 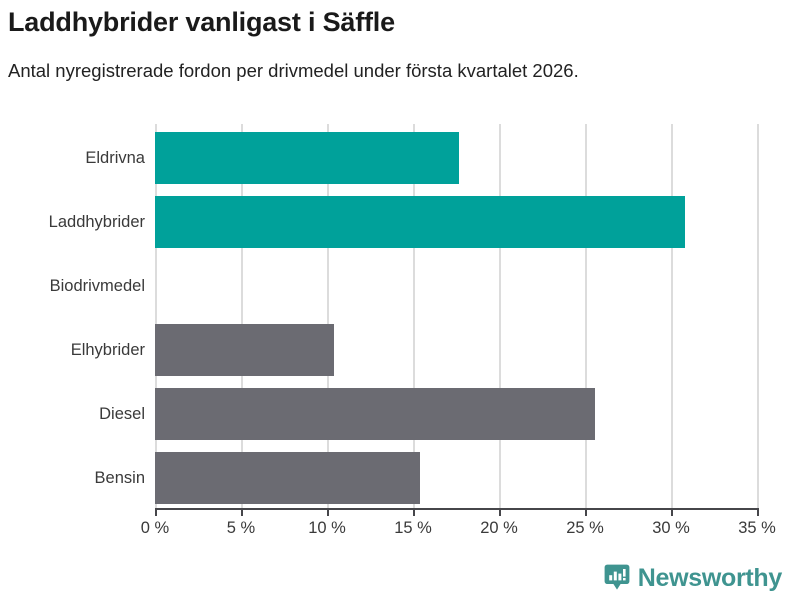 I want to click on footer-branding: Newsworthy, so click(x=693, y=578).